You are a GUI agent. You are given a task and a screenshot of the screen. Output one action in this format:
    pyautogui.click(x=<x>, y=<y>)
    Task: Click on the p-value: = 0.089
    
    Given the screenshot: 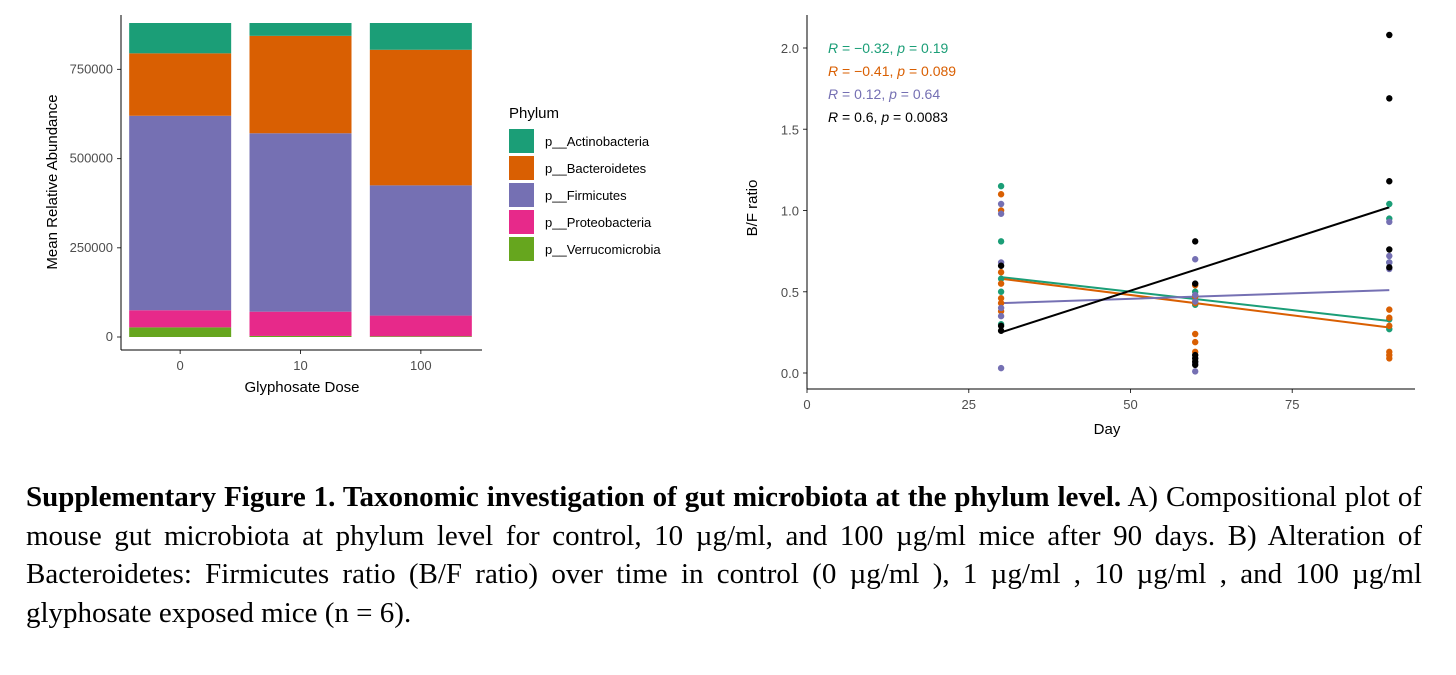 What is the action you would take?
    pyautogui.click(x=930, y=71)
    